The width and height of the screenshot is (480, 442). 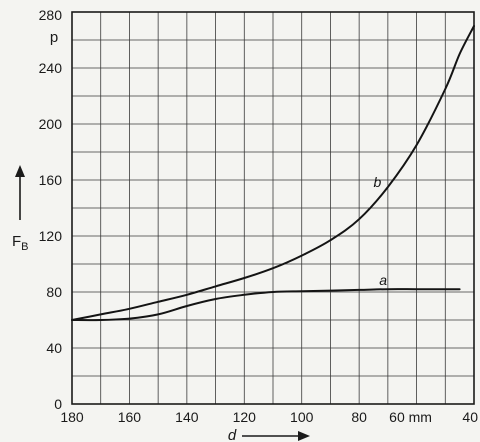 I want to click on series-line-a, so click(x=266, y=305).